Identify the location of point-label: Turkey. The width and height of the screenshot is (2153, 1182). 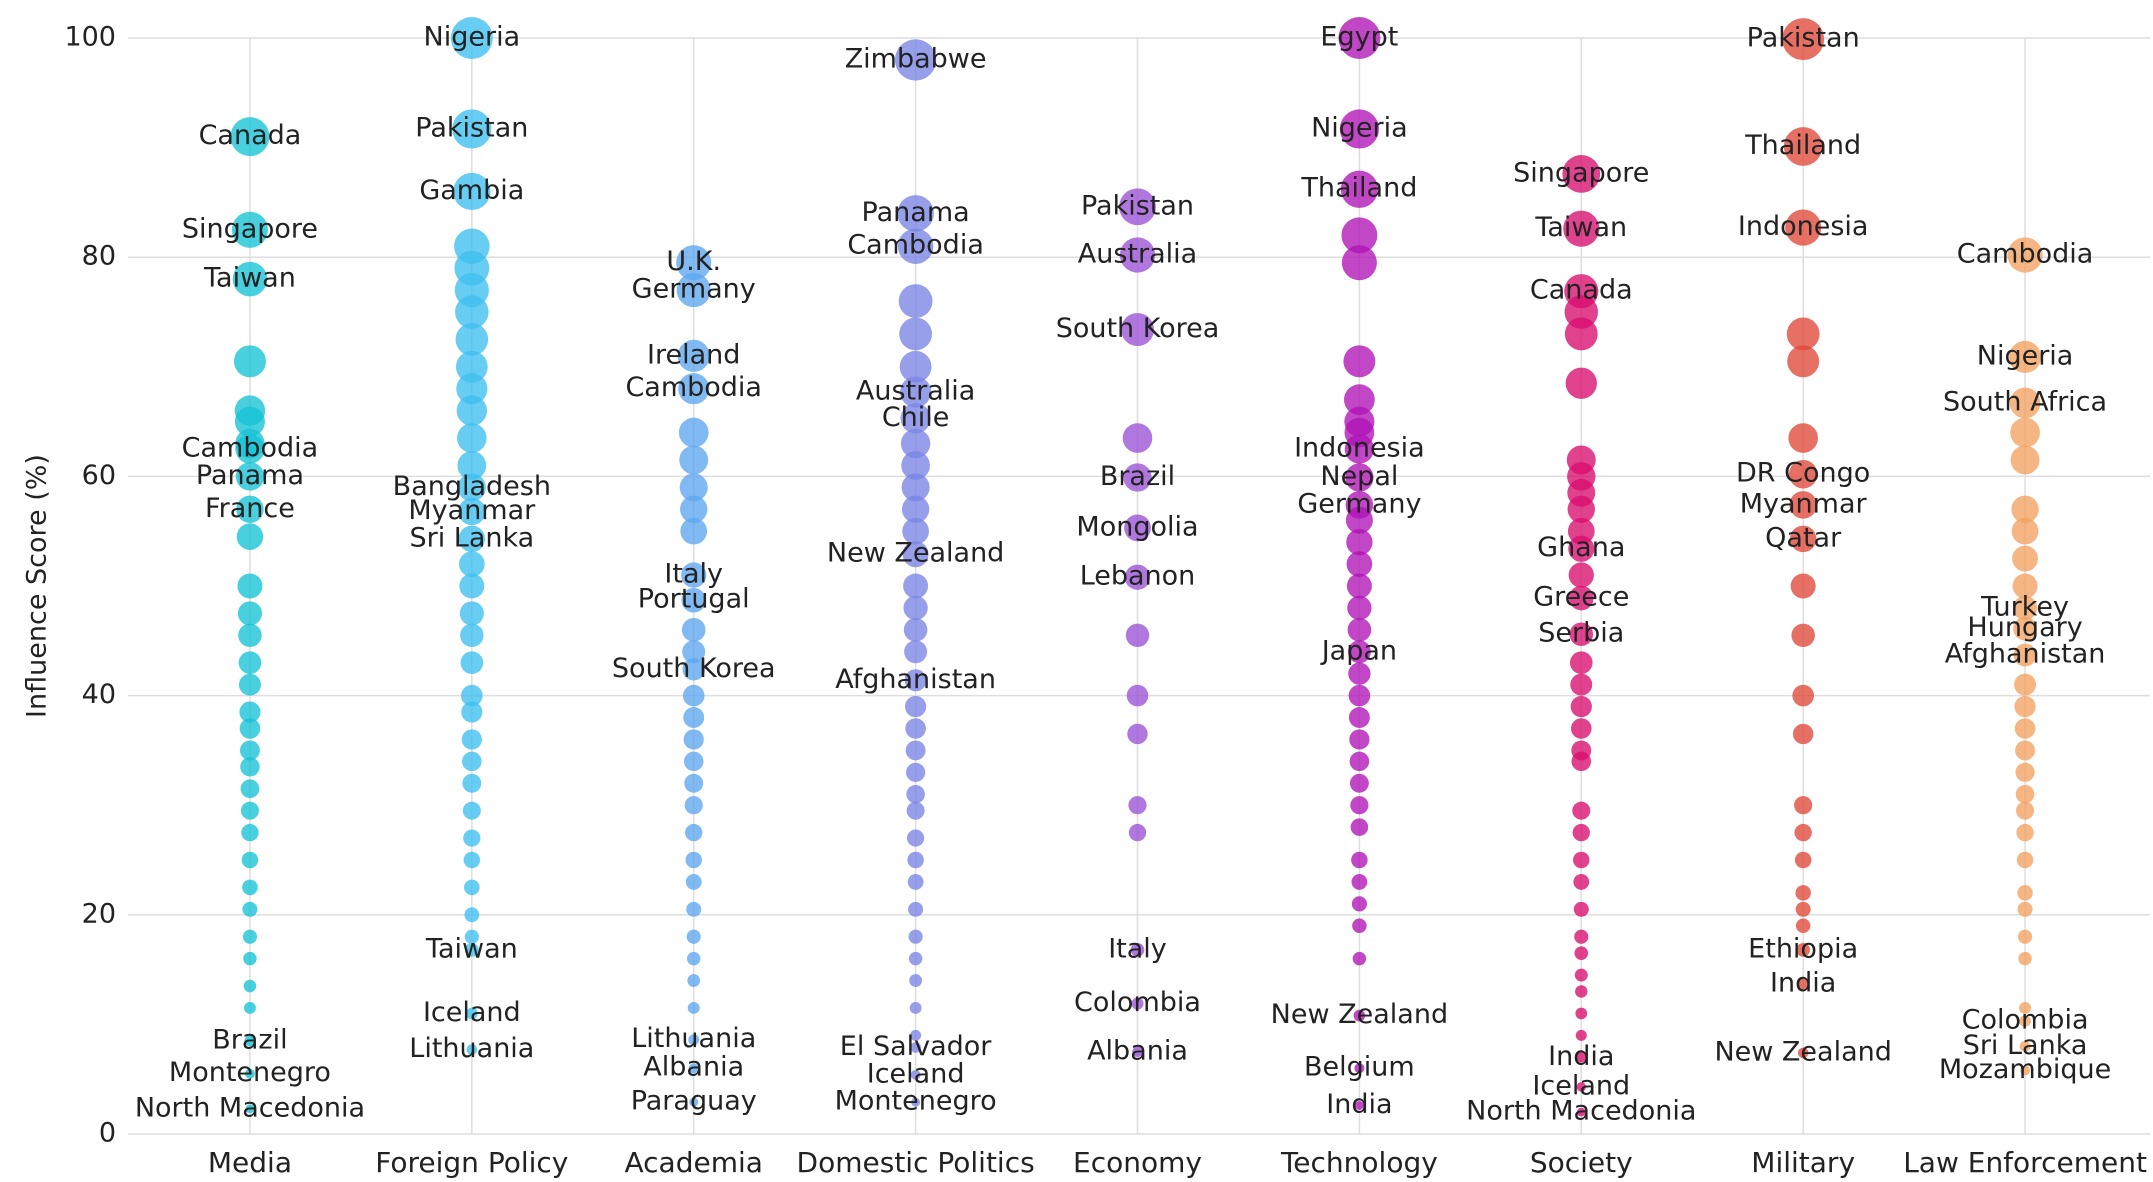
(2024, 606).